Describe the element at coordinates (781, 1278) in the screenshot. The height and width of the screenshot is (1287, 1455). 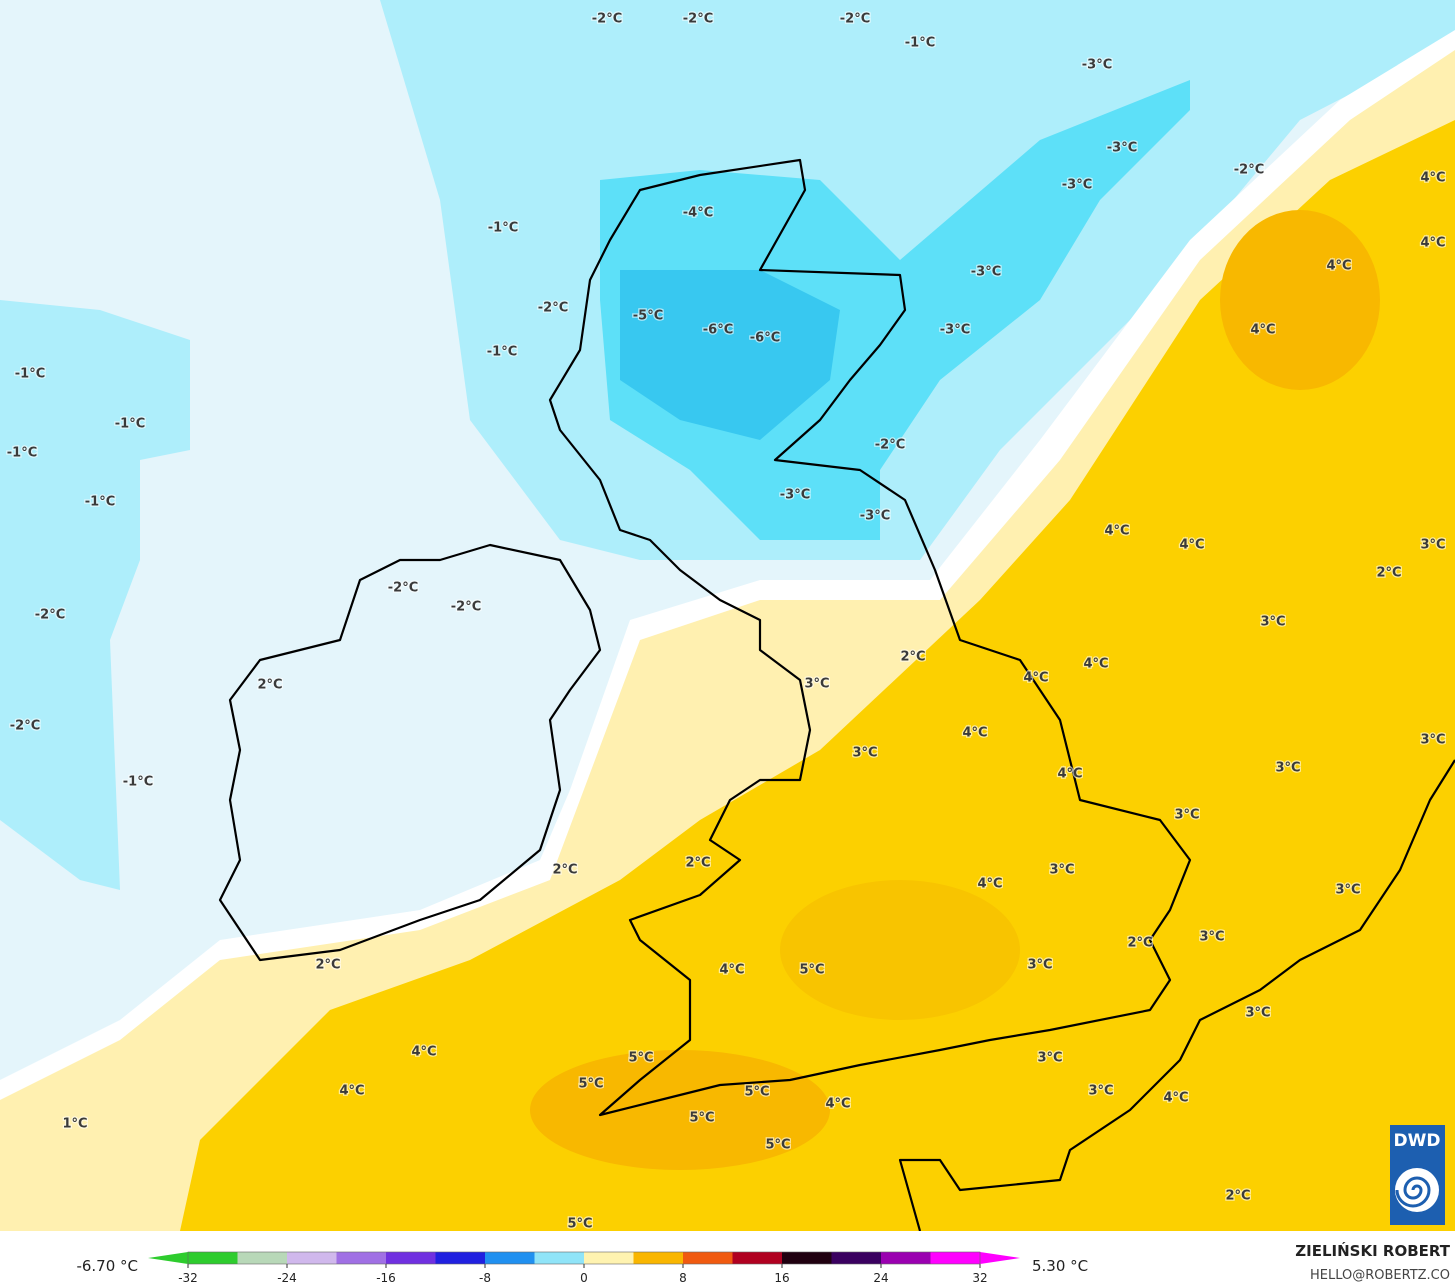
I see `colorbar-tick-label: 16` at that location.